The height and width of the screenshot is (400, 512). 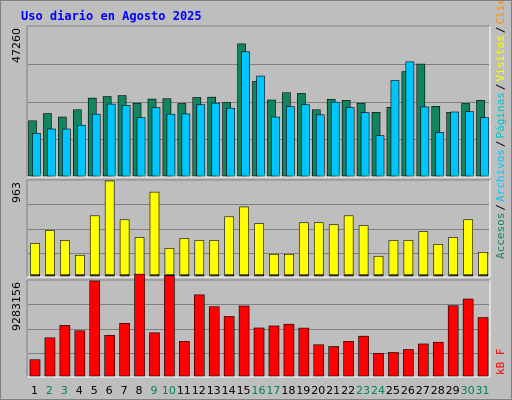 What do you see at coordinates (453, 341) in the screenshot?
I see `kbytes-bar-day-29-fill` at bounding box center [453, 341].